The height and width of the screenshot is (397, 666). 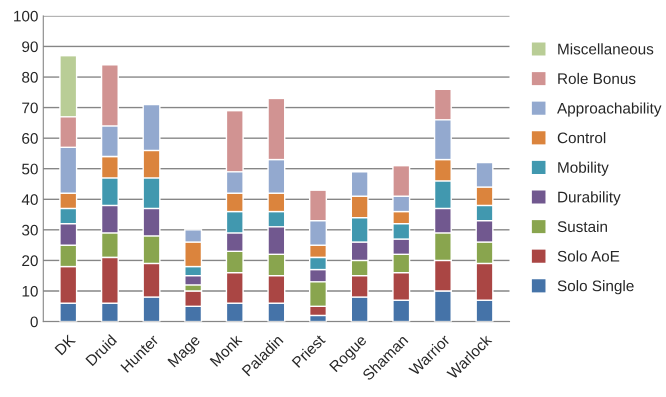 What do you see at coordinates (26, 16) in the screenshot?
I see `y-tick-label: 100` at bounding box center [26, 16].